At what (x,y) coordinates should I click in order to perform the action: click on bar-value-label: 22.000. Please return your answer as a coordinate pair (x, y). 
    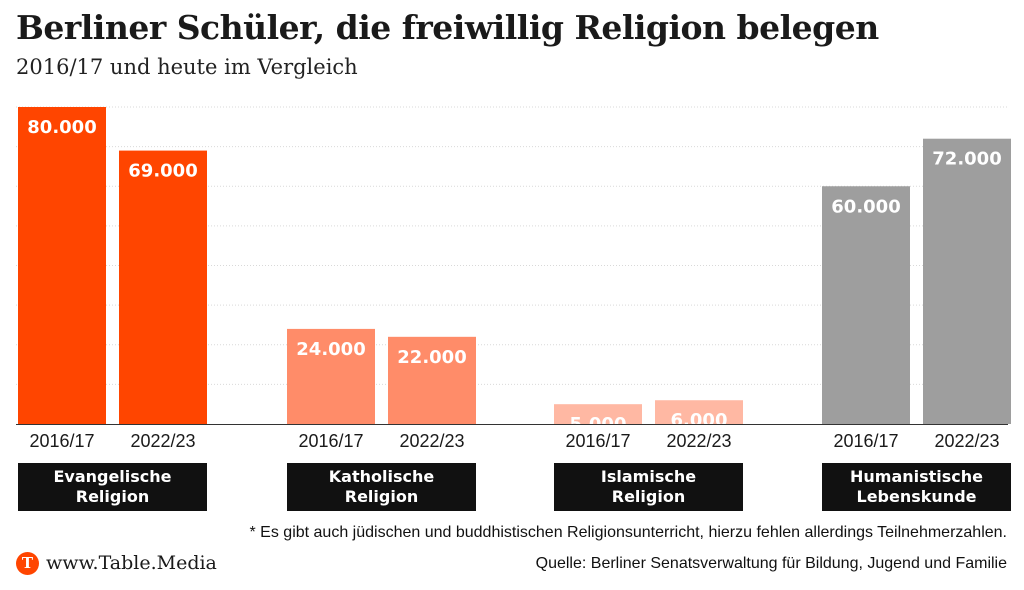
    Looking at the image, I should click on (431, 357).